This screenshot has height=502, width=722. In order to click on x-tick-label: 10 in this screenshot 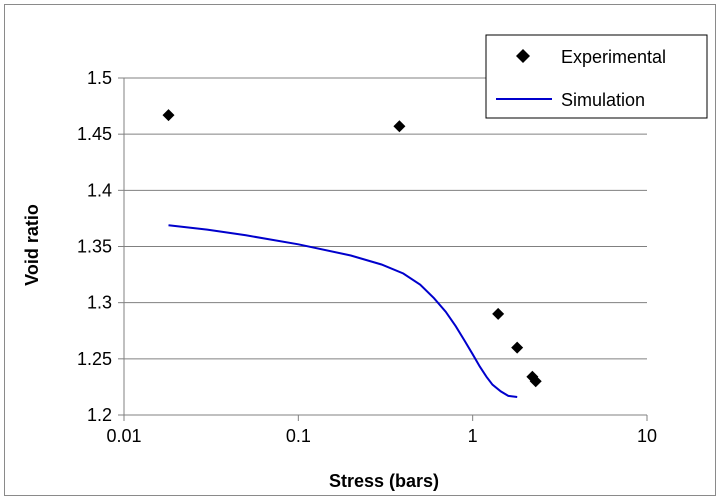, I will do `click(647, 436)`.